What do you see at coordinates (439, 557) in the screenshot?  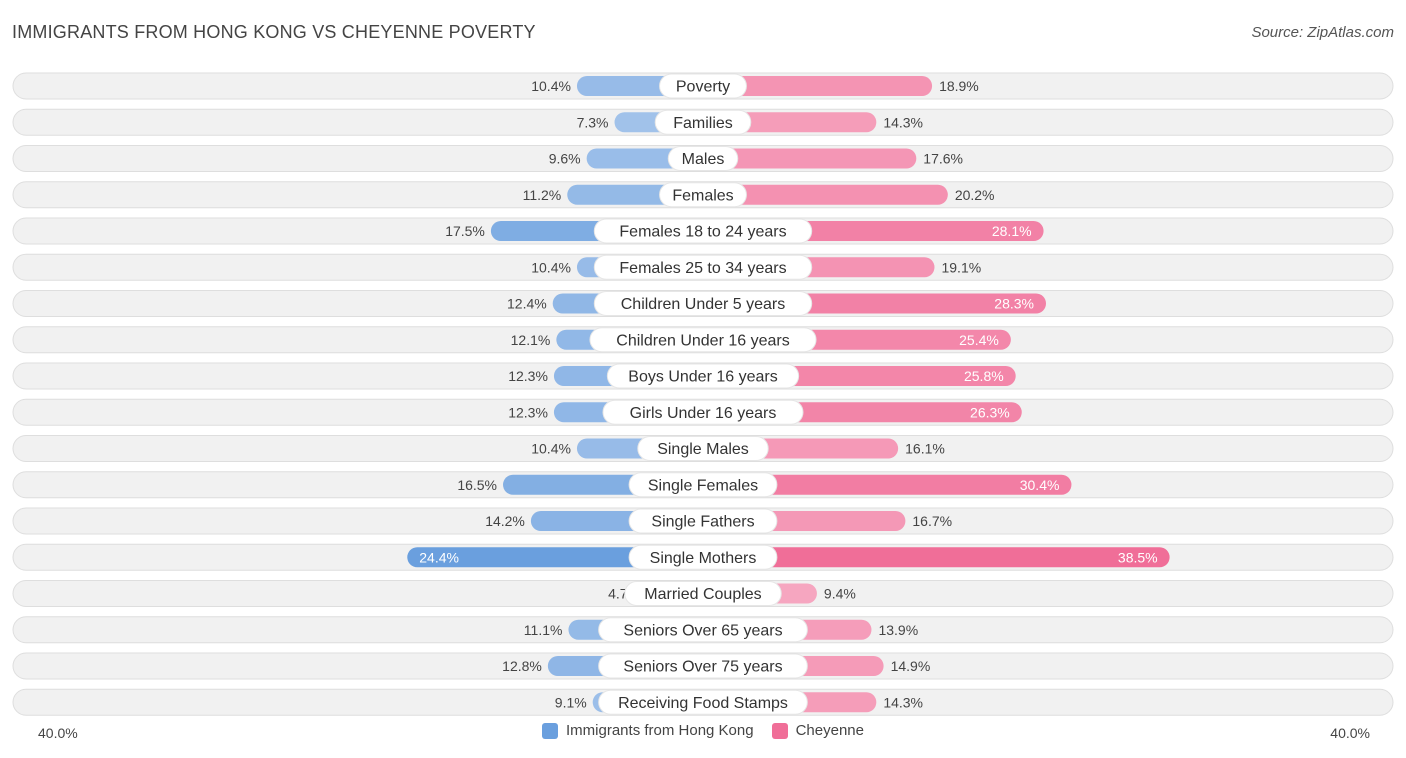 I see `value-label-left: 24.4%` at bounding box center [439, 557].